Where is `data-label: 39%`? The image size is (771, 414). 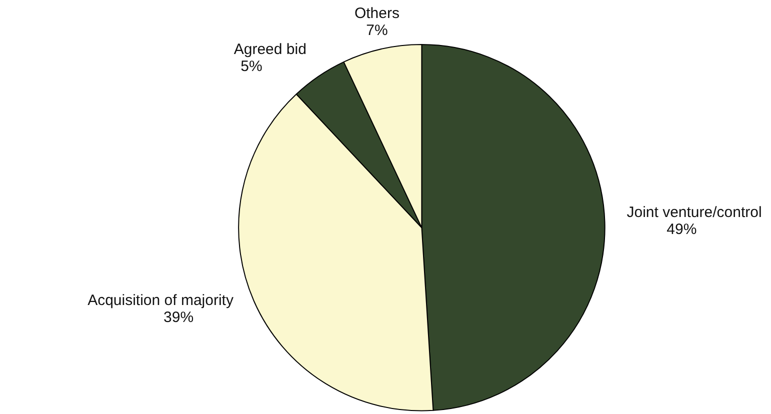 data-label: 39% is located at coordinates (179, 317).